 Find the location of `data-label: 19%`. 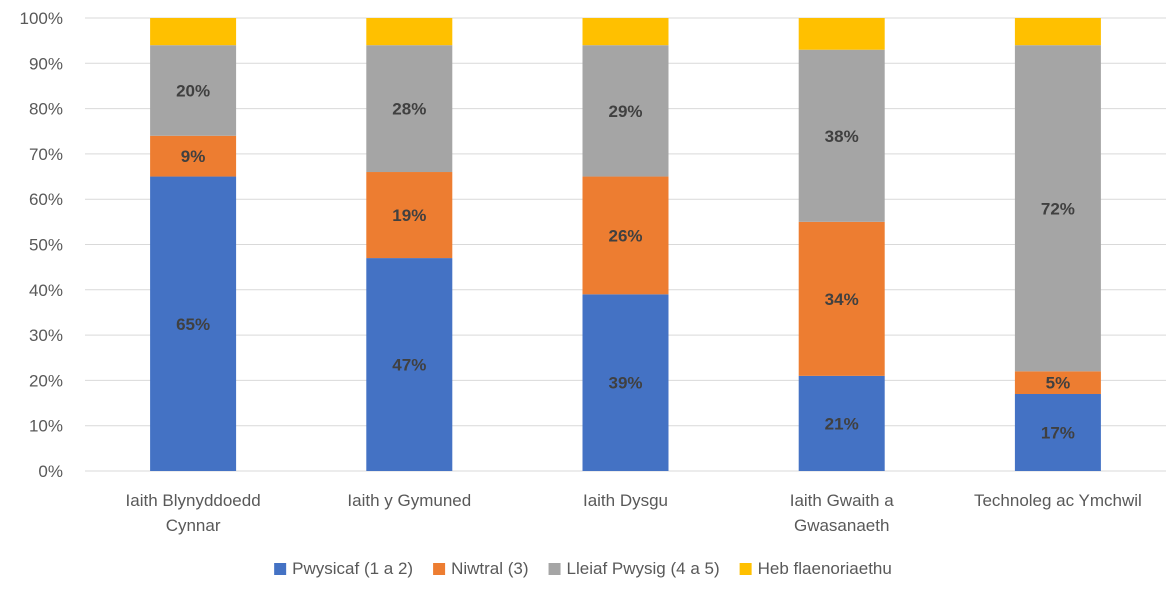

data-label: 19% is located at coordinates (409, 215).